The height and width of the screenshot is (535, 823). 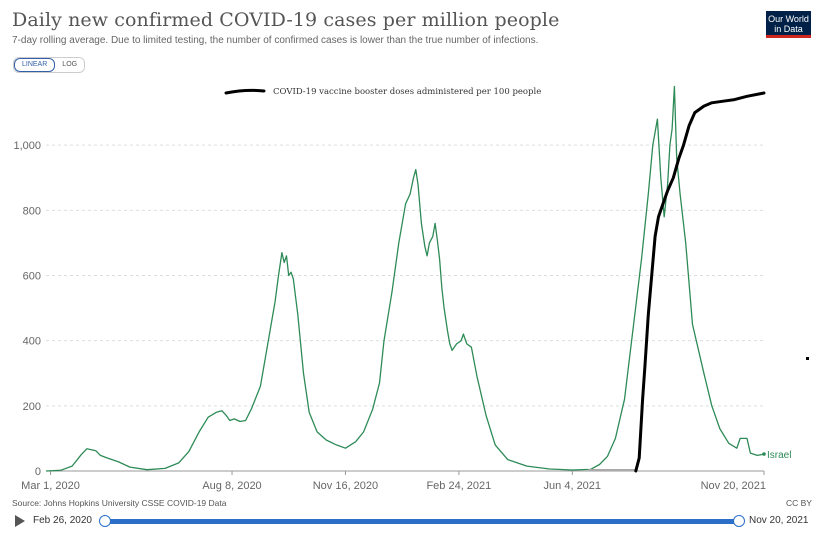 What do you see at coordinates (345, 486) in the screenshot?
I see `x-tick-label: Nov 16, 2020` at bounding box center [345, 486].